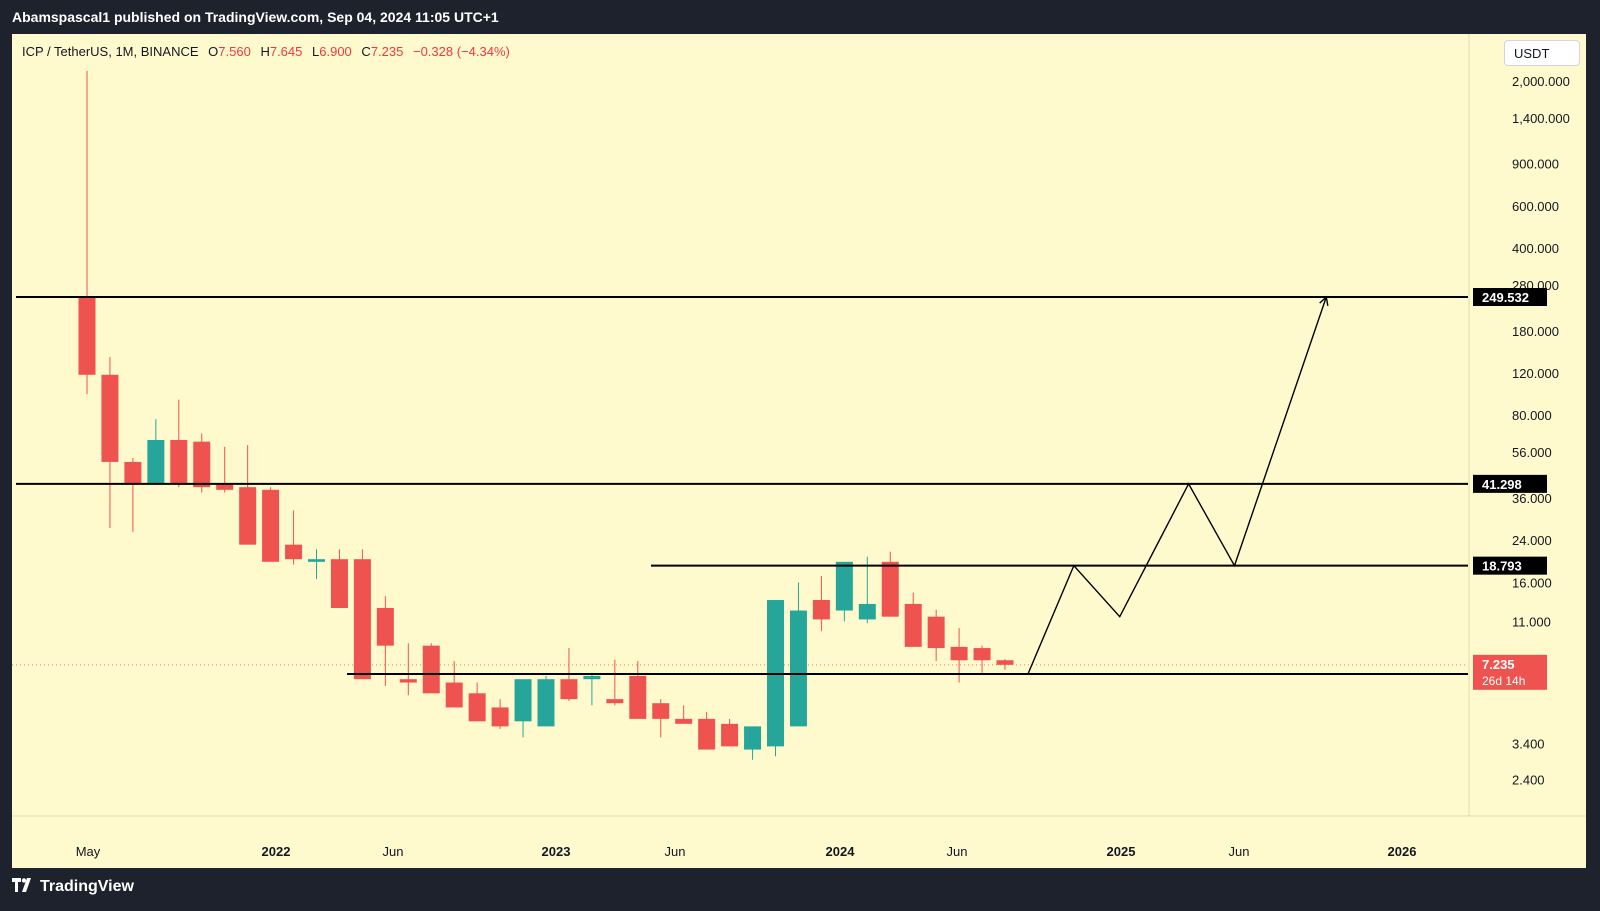 The height and width of the screenshot is (911, 1600). I want to click on time-tick-label: 2022, so click(276, 851).